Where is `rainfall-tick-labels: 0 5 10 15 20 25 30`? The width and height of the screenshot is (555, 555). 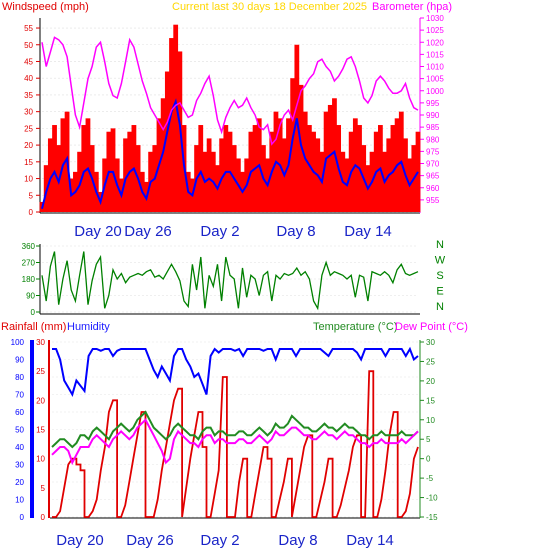
rainfall-tick-labels: 0 5 10 15 20 25 30 is located at coordinates (40, 430).